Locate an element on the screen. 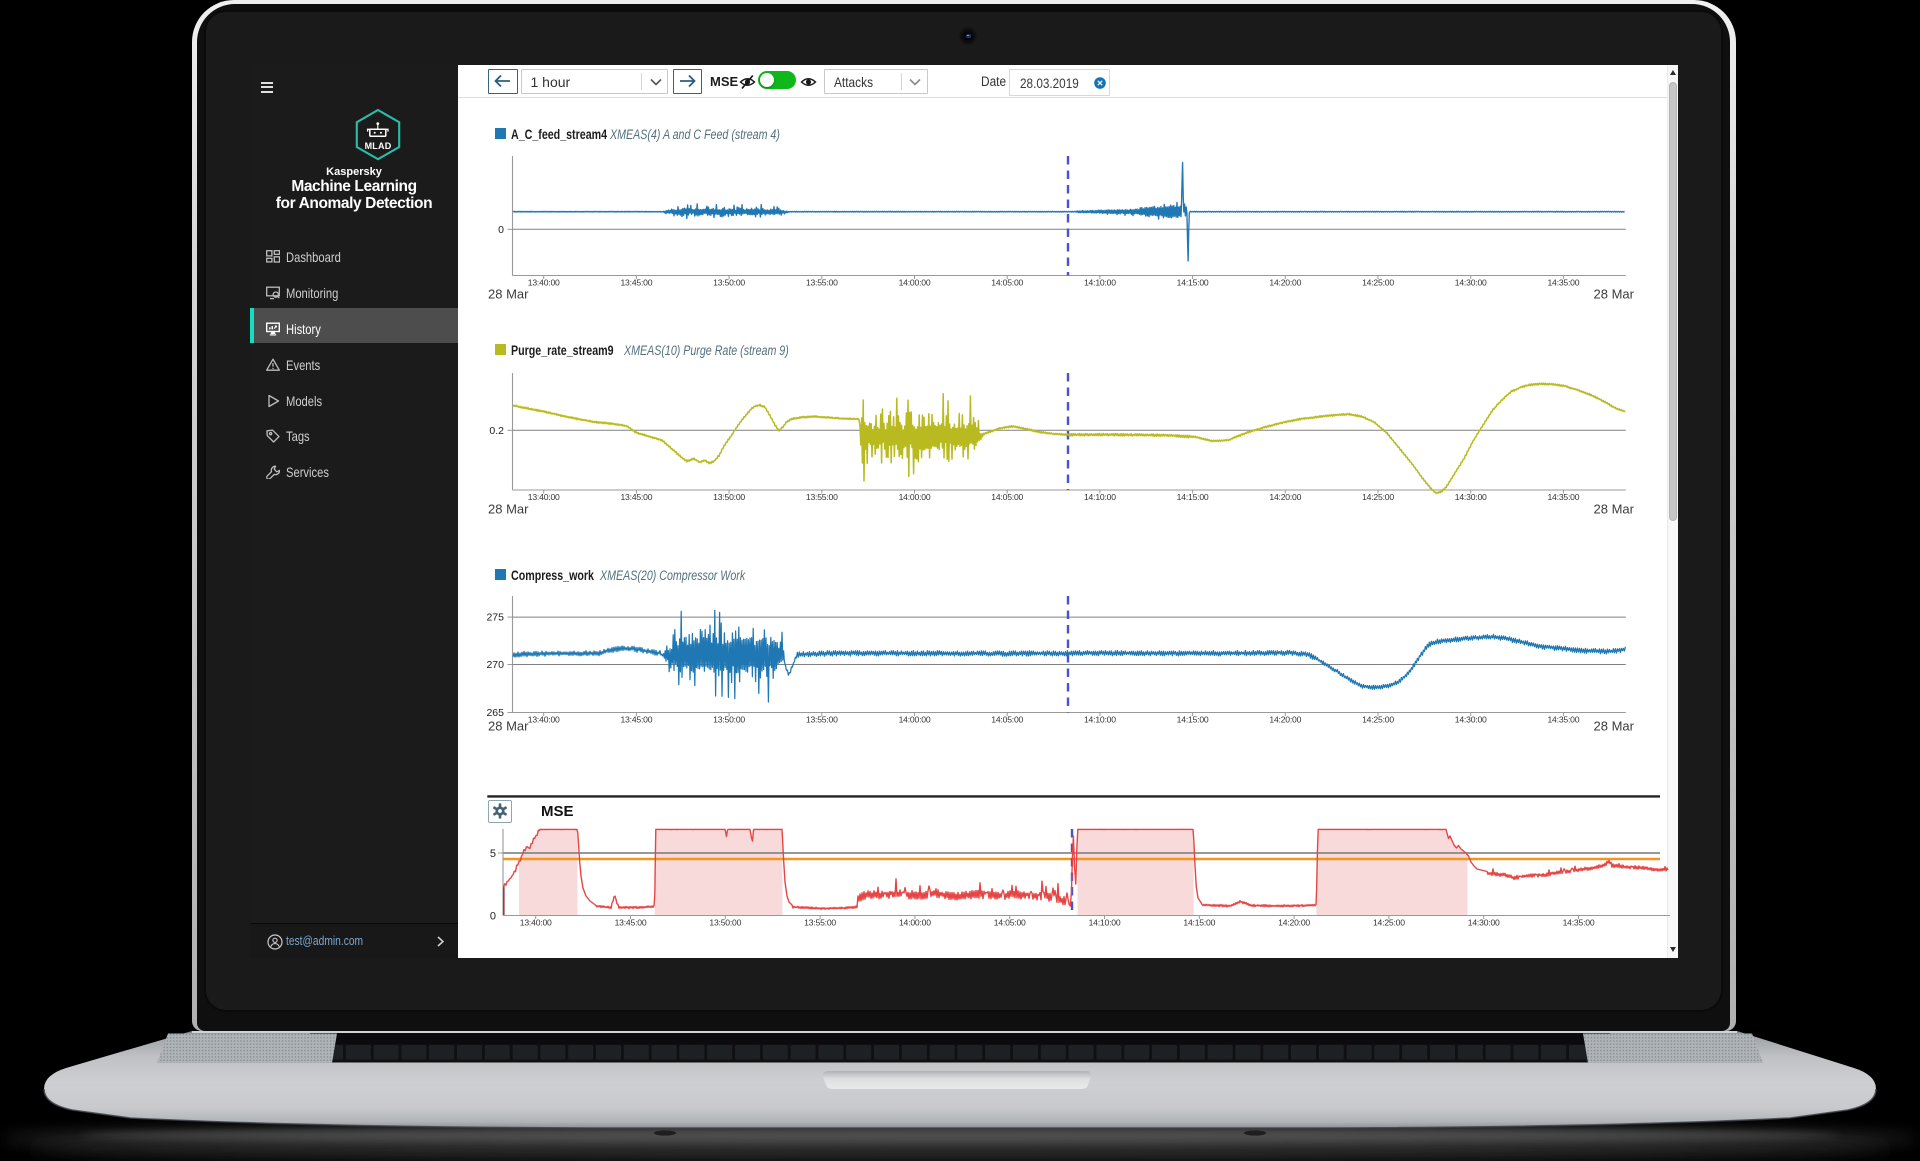 The width and height of the screenshot is (1920, 1161). svg-text: 270 is located at coordinates (495, 665).